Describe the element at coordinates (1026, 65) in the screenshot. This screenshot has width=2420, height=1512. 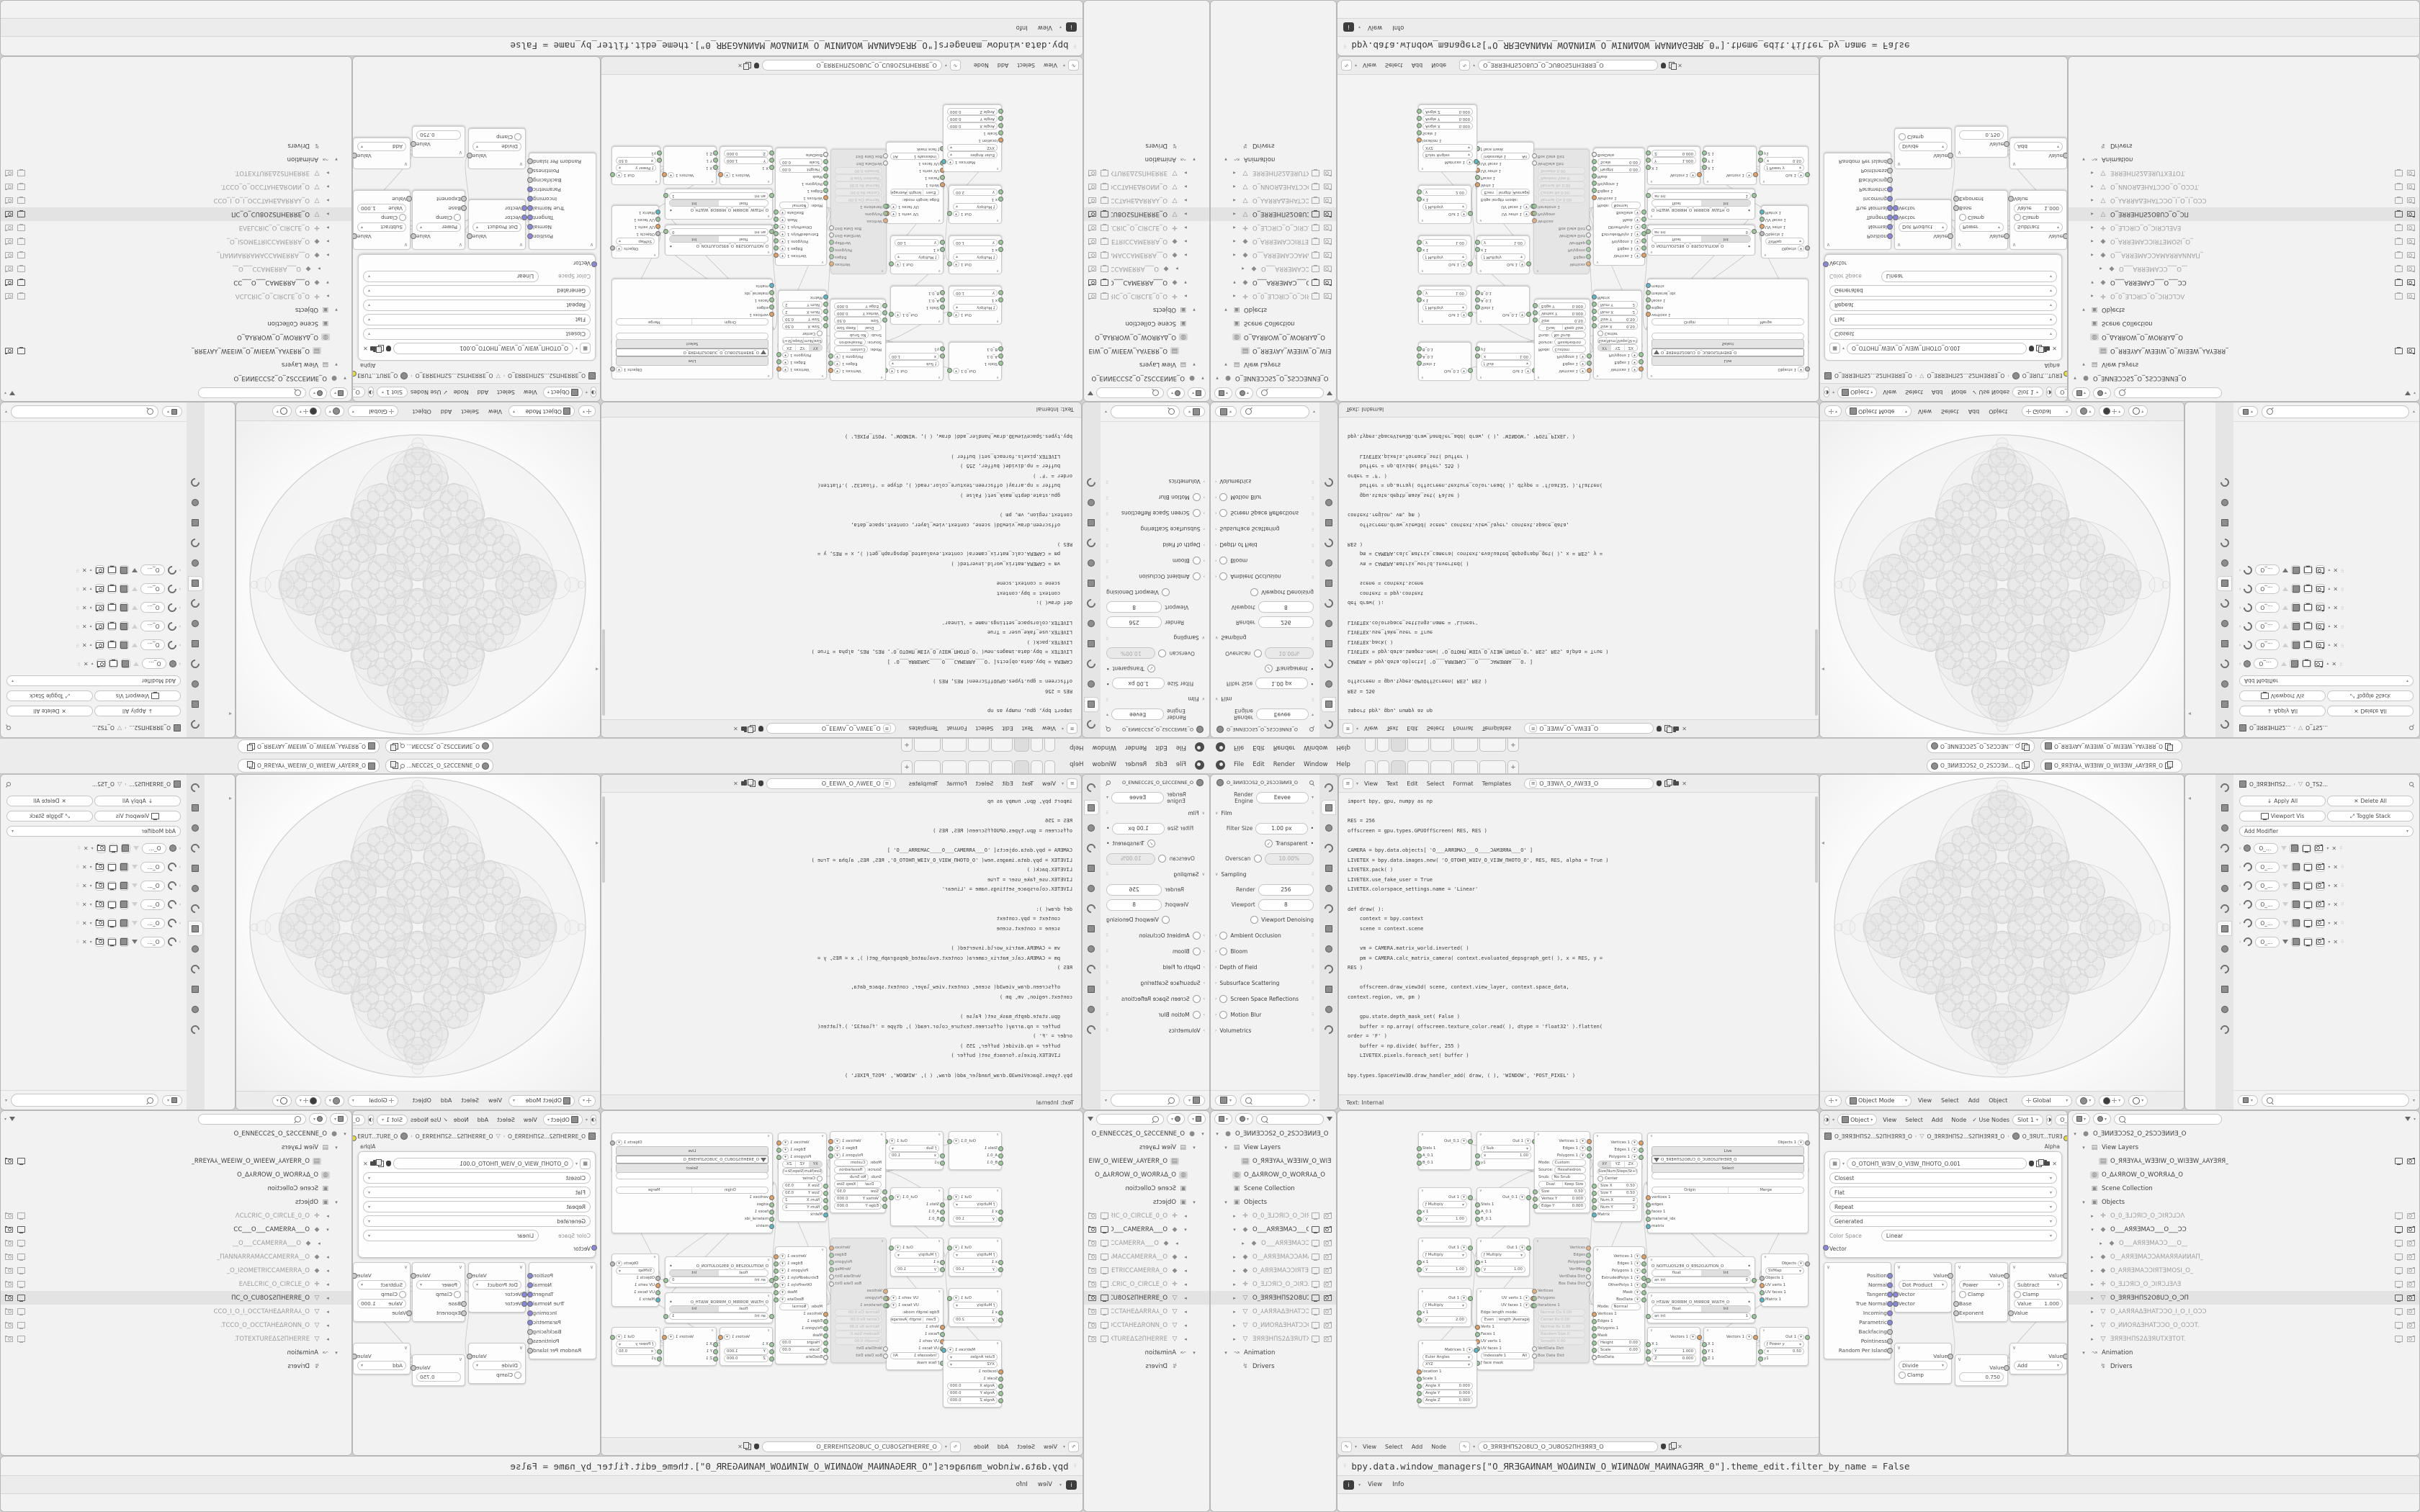
I see `node-menu-select: Select` at that location.